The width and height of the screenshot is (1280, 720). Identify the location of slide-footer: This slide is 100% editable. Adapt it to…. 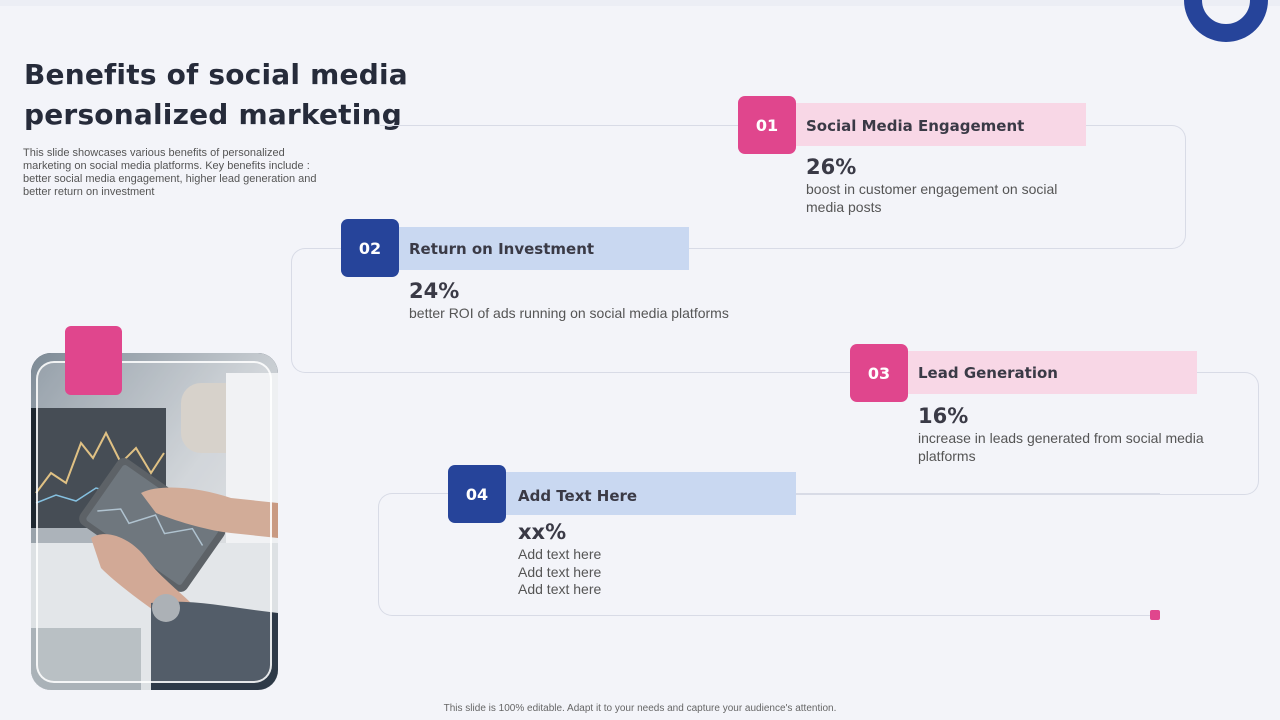
(640, 708).